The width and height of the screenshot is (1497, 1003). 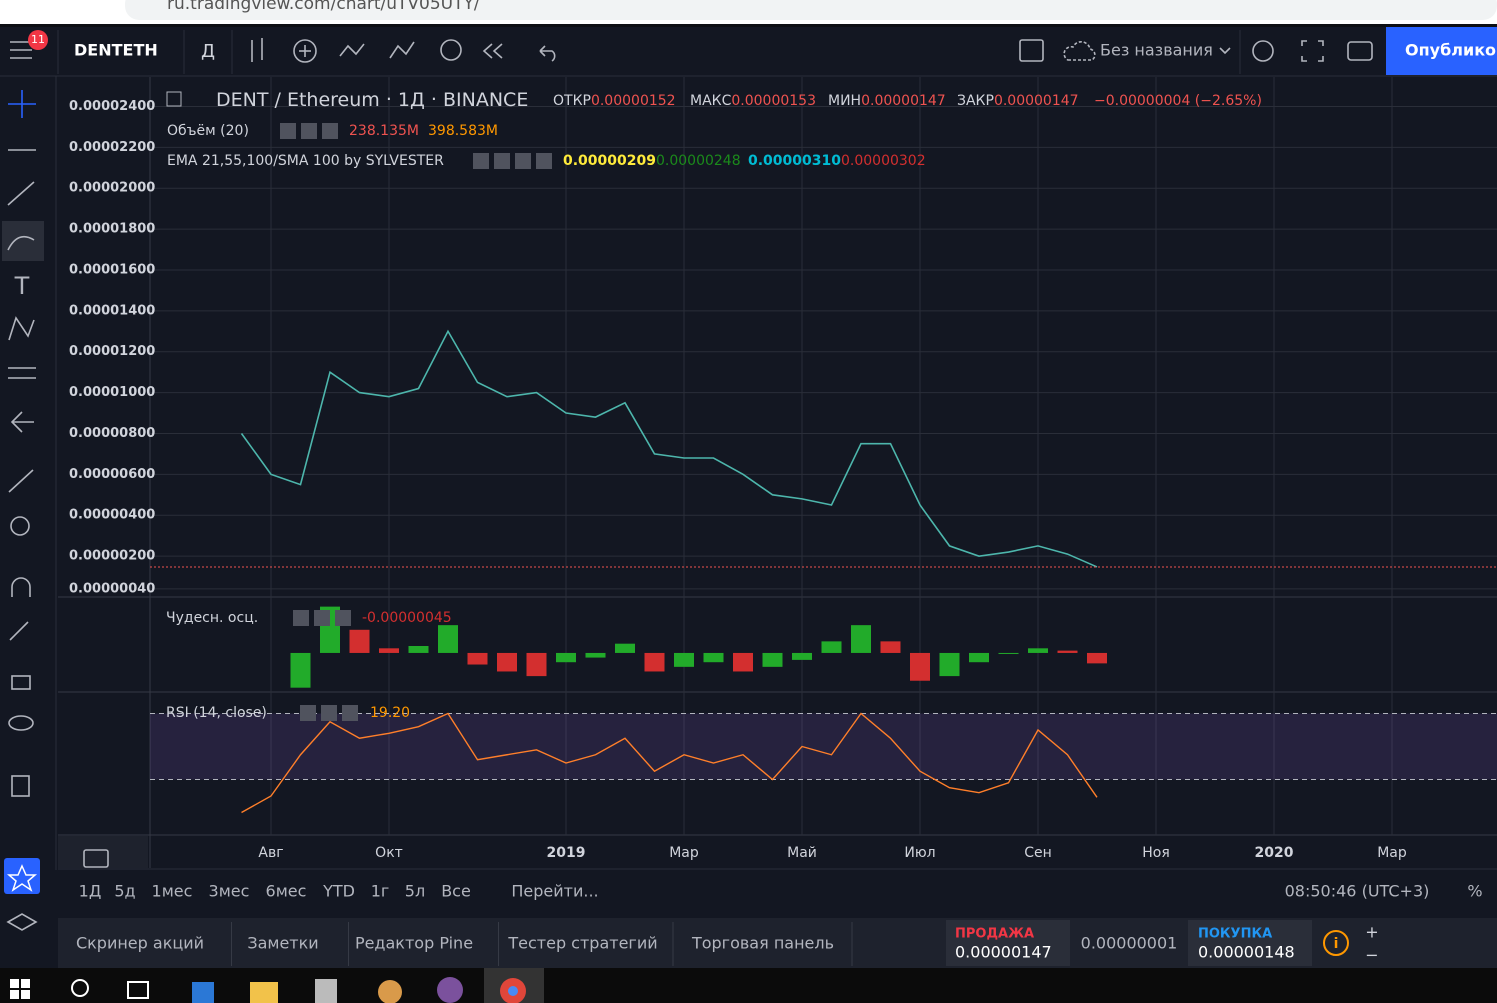 I want to click on taskbar-icons, so click(x=277, y=985).